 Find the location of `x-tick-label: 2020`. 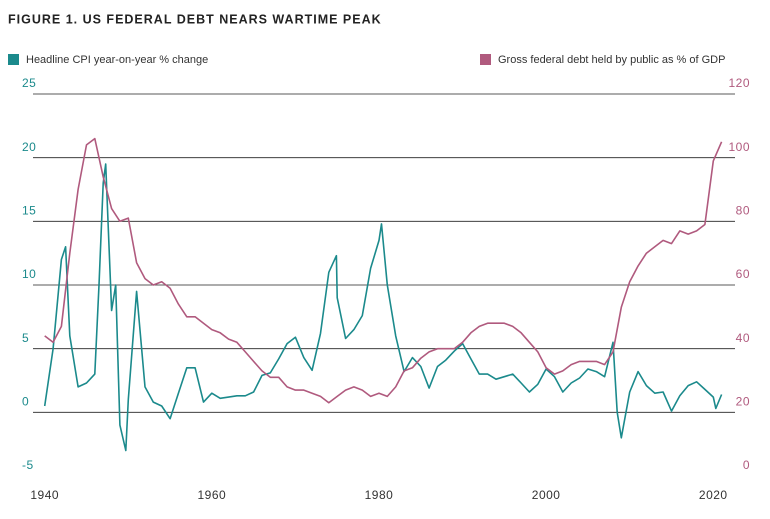

x-tick-label: 2020 is located at coordinates (713, 495).